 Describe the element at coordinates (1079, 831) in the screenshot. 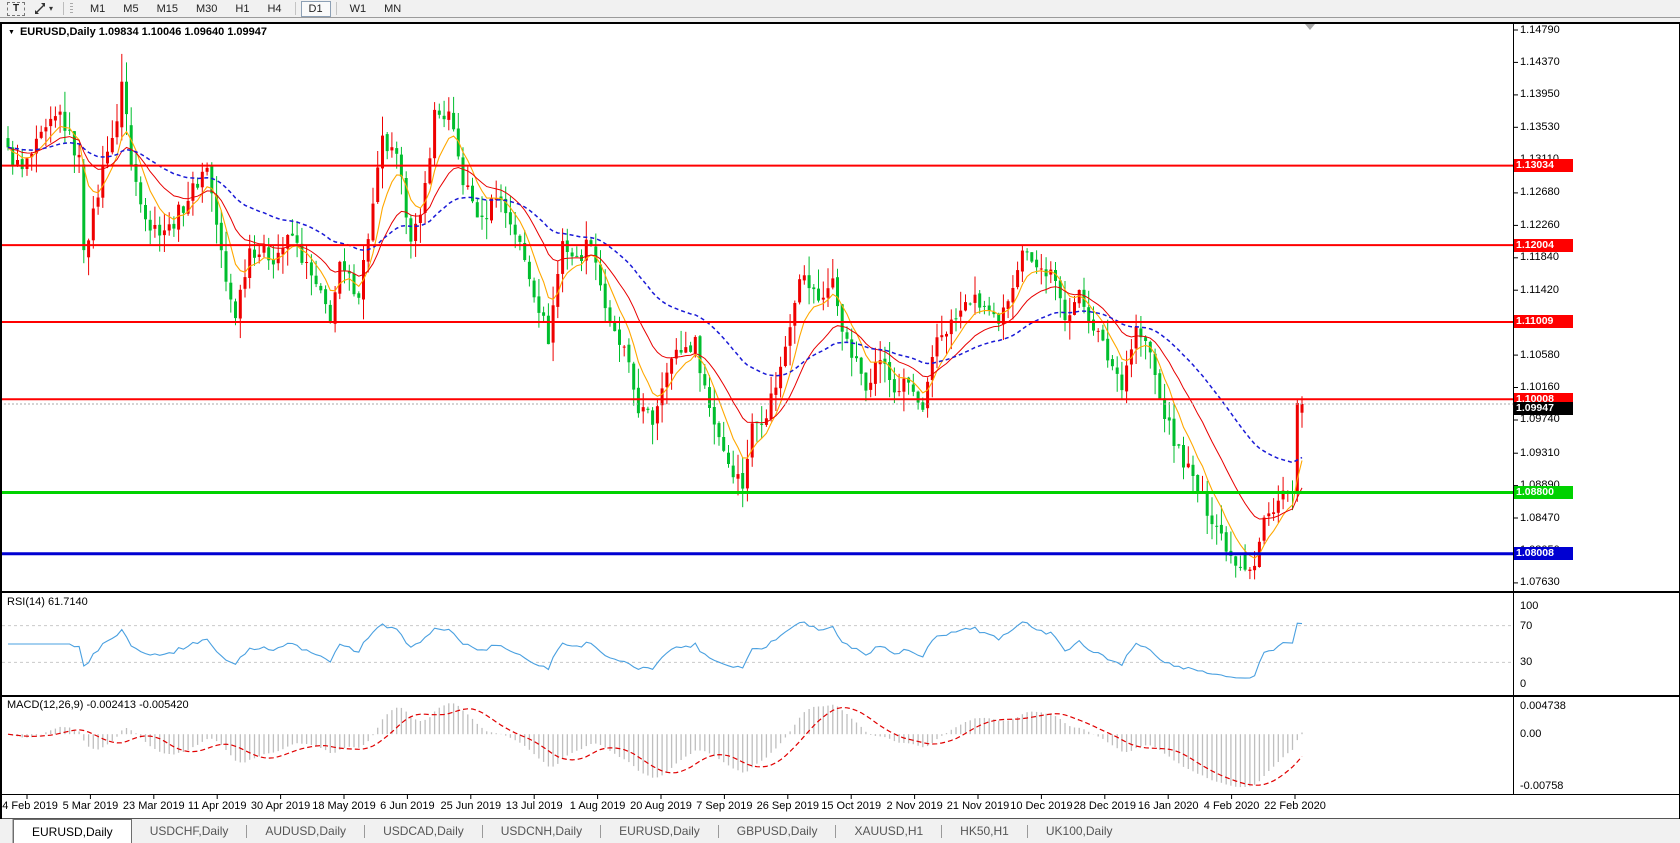

I see `chart-tab-9: UK100,Daily` at that location.